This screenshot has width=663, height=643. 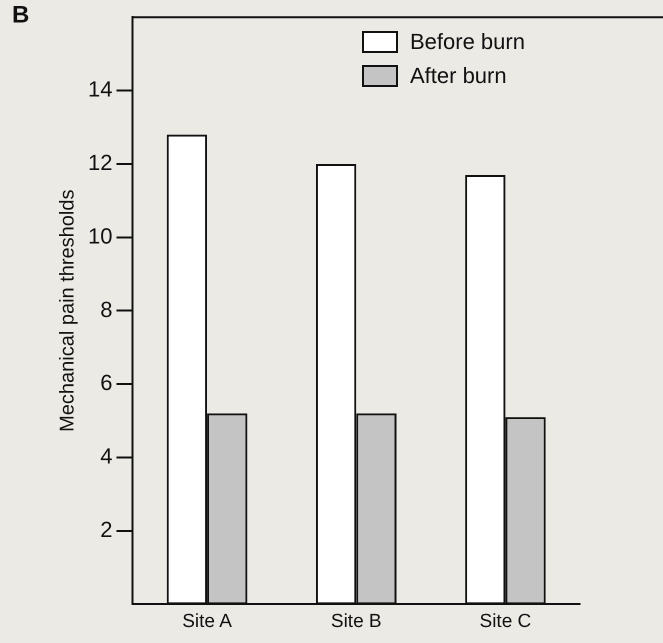 What do you see at coordinates (67, 311) in the screenshot?
I see `y-axis-title: Mechanical pain thresholds` at bounding box center [67, 311].